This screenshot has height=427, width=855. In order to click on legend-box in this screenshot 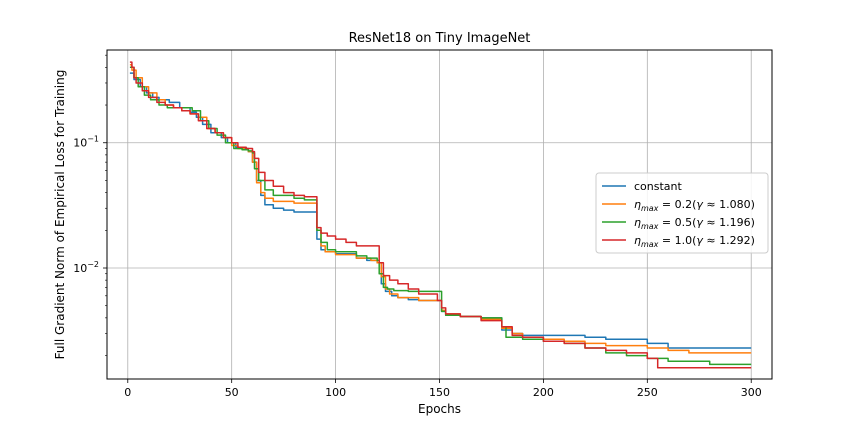, I will do `click(682, 213)`.